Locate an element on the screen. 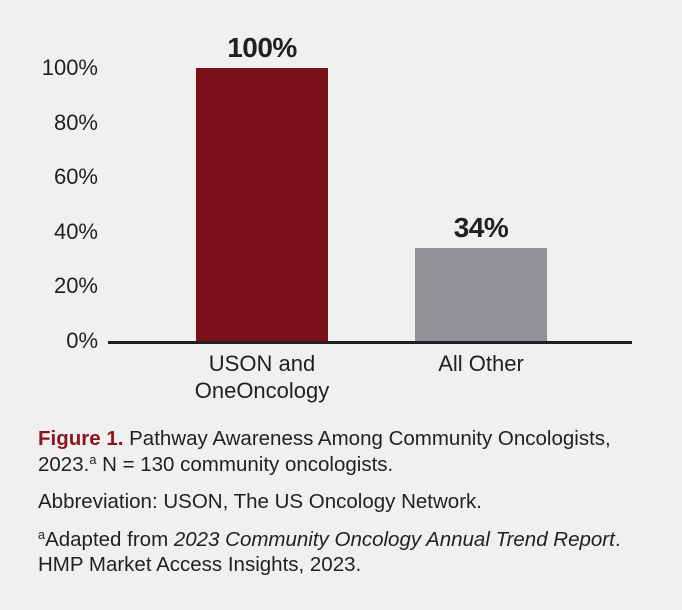  y-tick-label-20: 20% is located at coordinates (75, 285).